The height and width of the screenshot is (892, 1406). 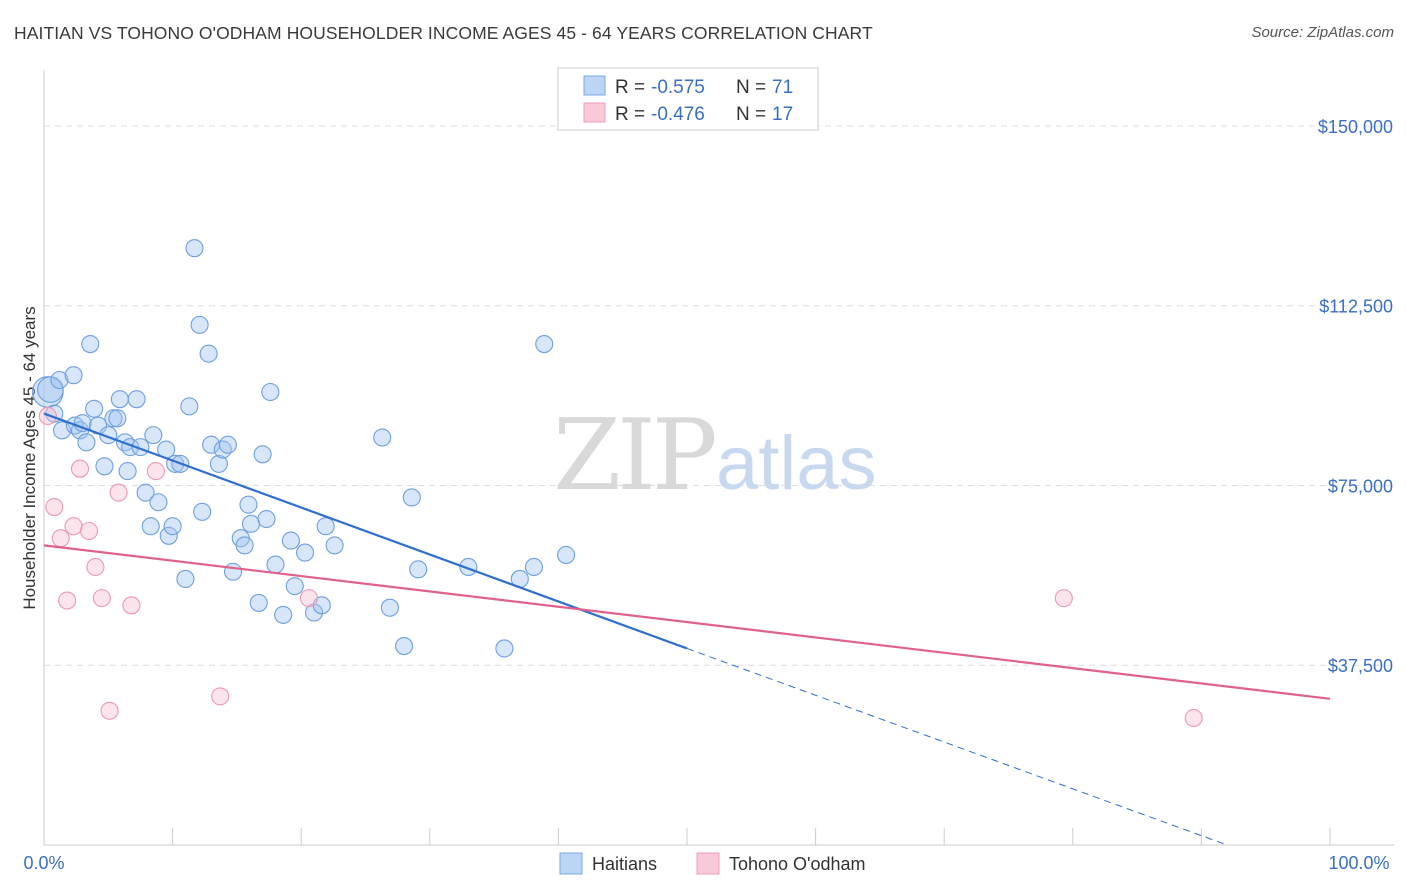 What do you see at coordinates (1322, 32) in the screenshot?
I see `source-label: Source: ZipAtlas.com` at bounding box center [1322, 32].